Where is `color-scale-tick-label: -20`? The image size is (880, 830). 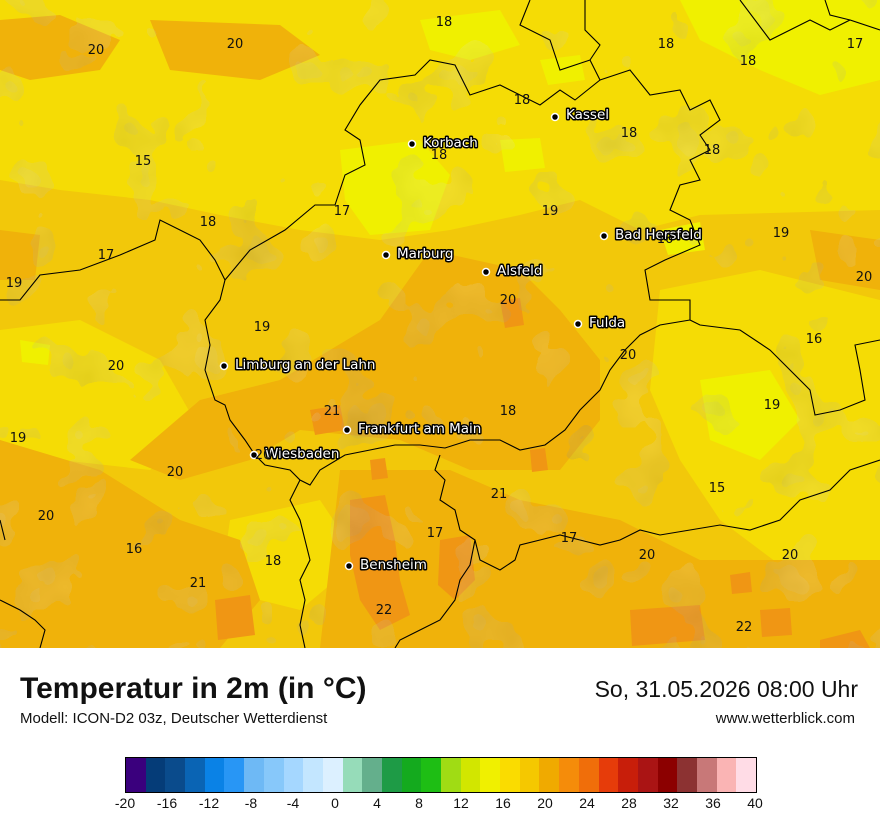 color-scale-tick-label: -20 is located at coordinates (125, 803).